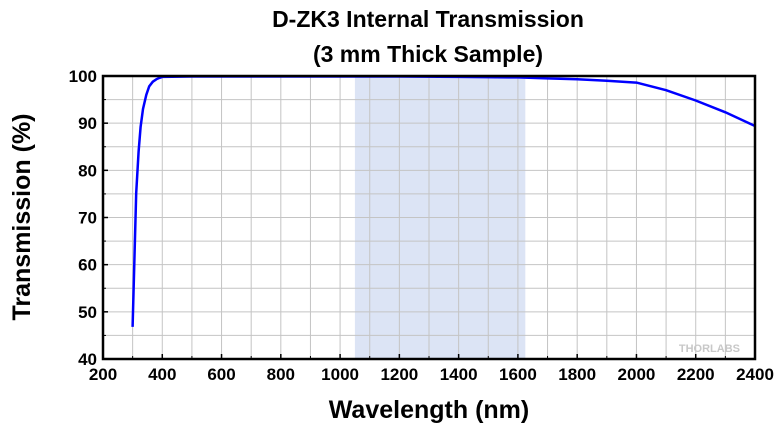 The image size is (780, 429). Describe the element at coordinates (87, 359) in the screenshot. I see `y-tick-label: 40` at that location.